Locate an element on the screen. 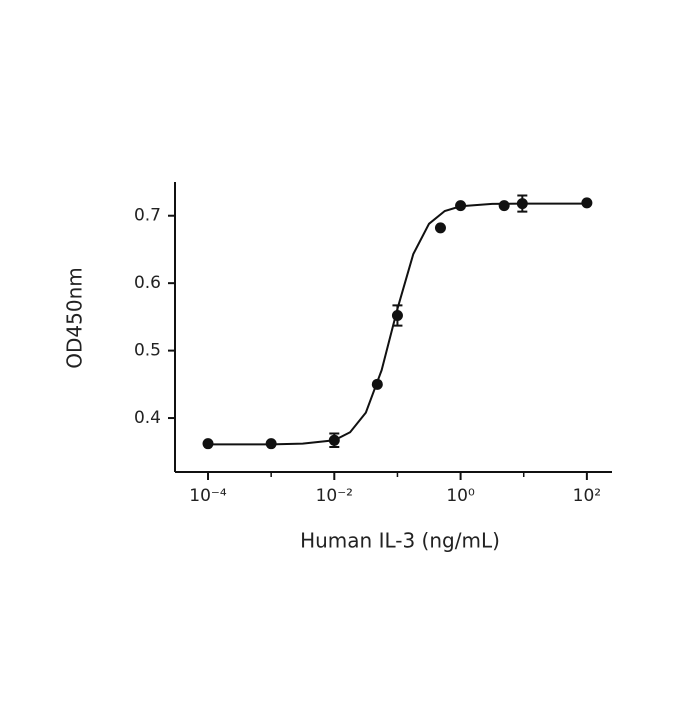 This screenshot has height=704, width=700. y-axis-label: OD450nm is located at coordinates (75, 317).